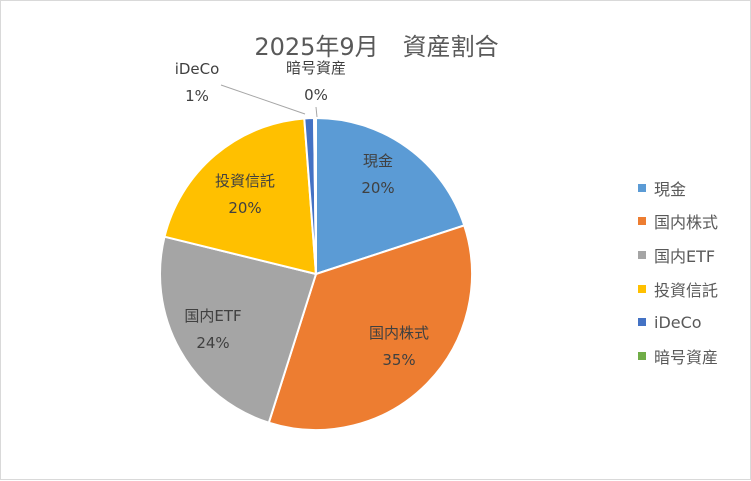 The image size is (751, 481). What do you see at coordinates (670, 189) in the screenshot?
I see `legend-label: 現金` at bounding box center [670, 189].